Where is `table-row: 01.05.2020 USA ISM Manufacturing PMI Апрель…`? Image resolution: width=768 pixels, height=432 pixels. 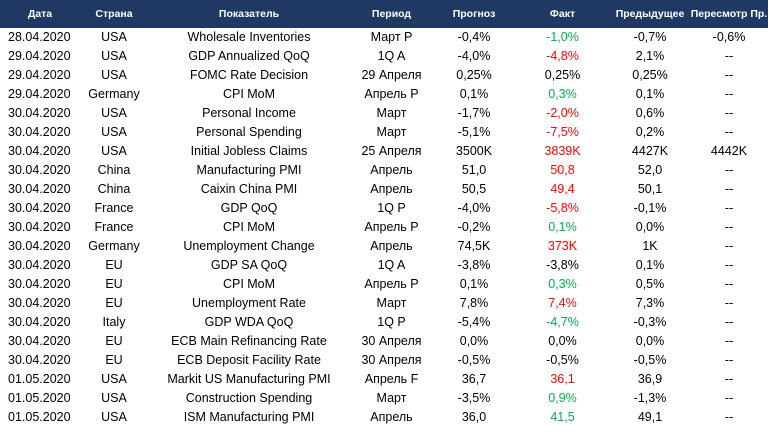 table-row: 01.05.2020 USA ISM Manufacturing PMI Апрель… is located at coordinates (384, 417).